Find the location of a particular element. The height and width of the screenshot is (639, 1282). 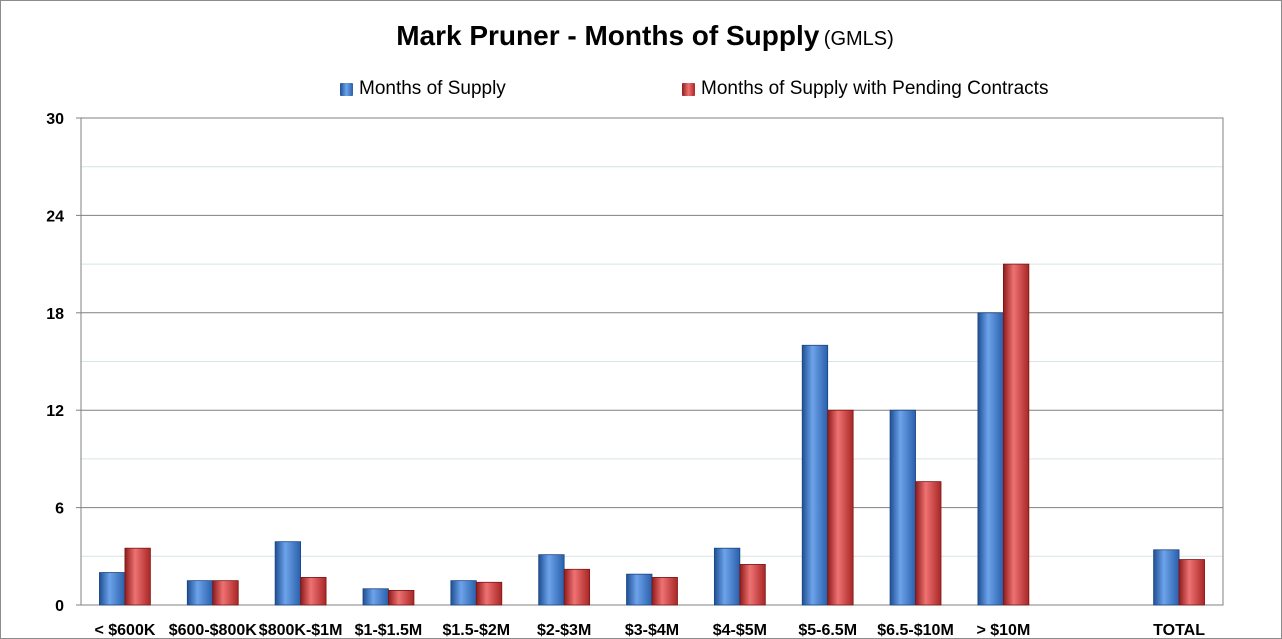

chart-title-main: Mark Pruner - Months of Supply is located at coordinates (608, 35).